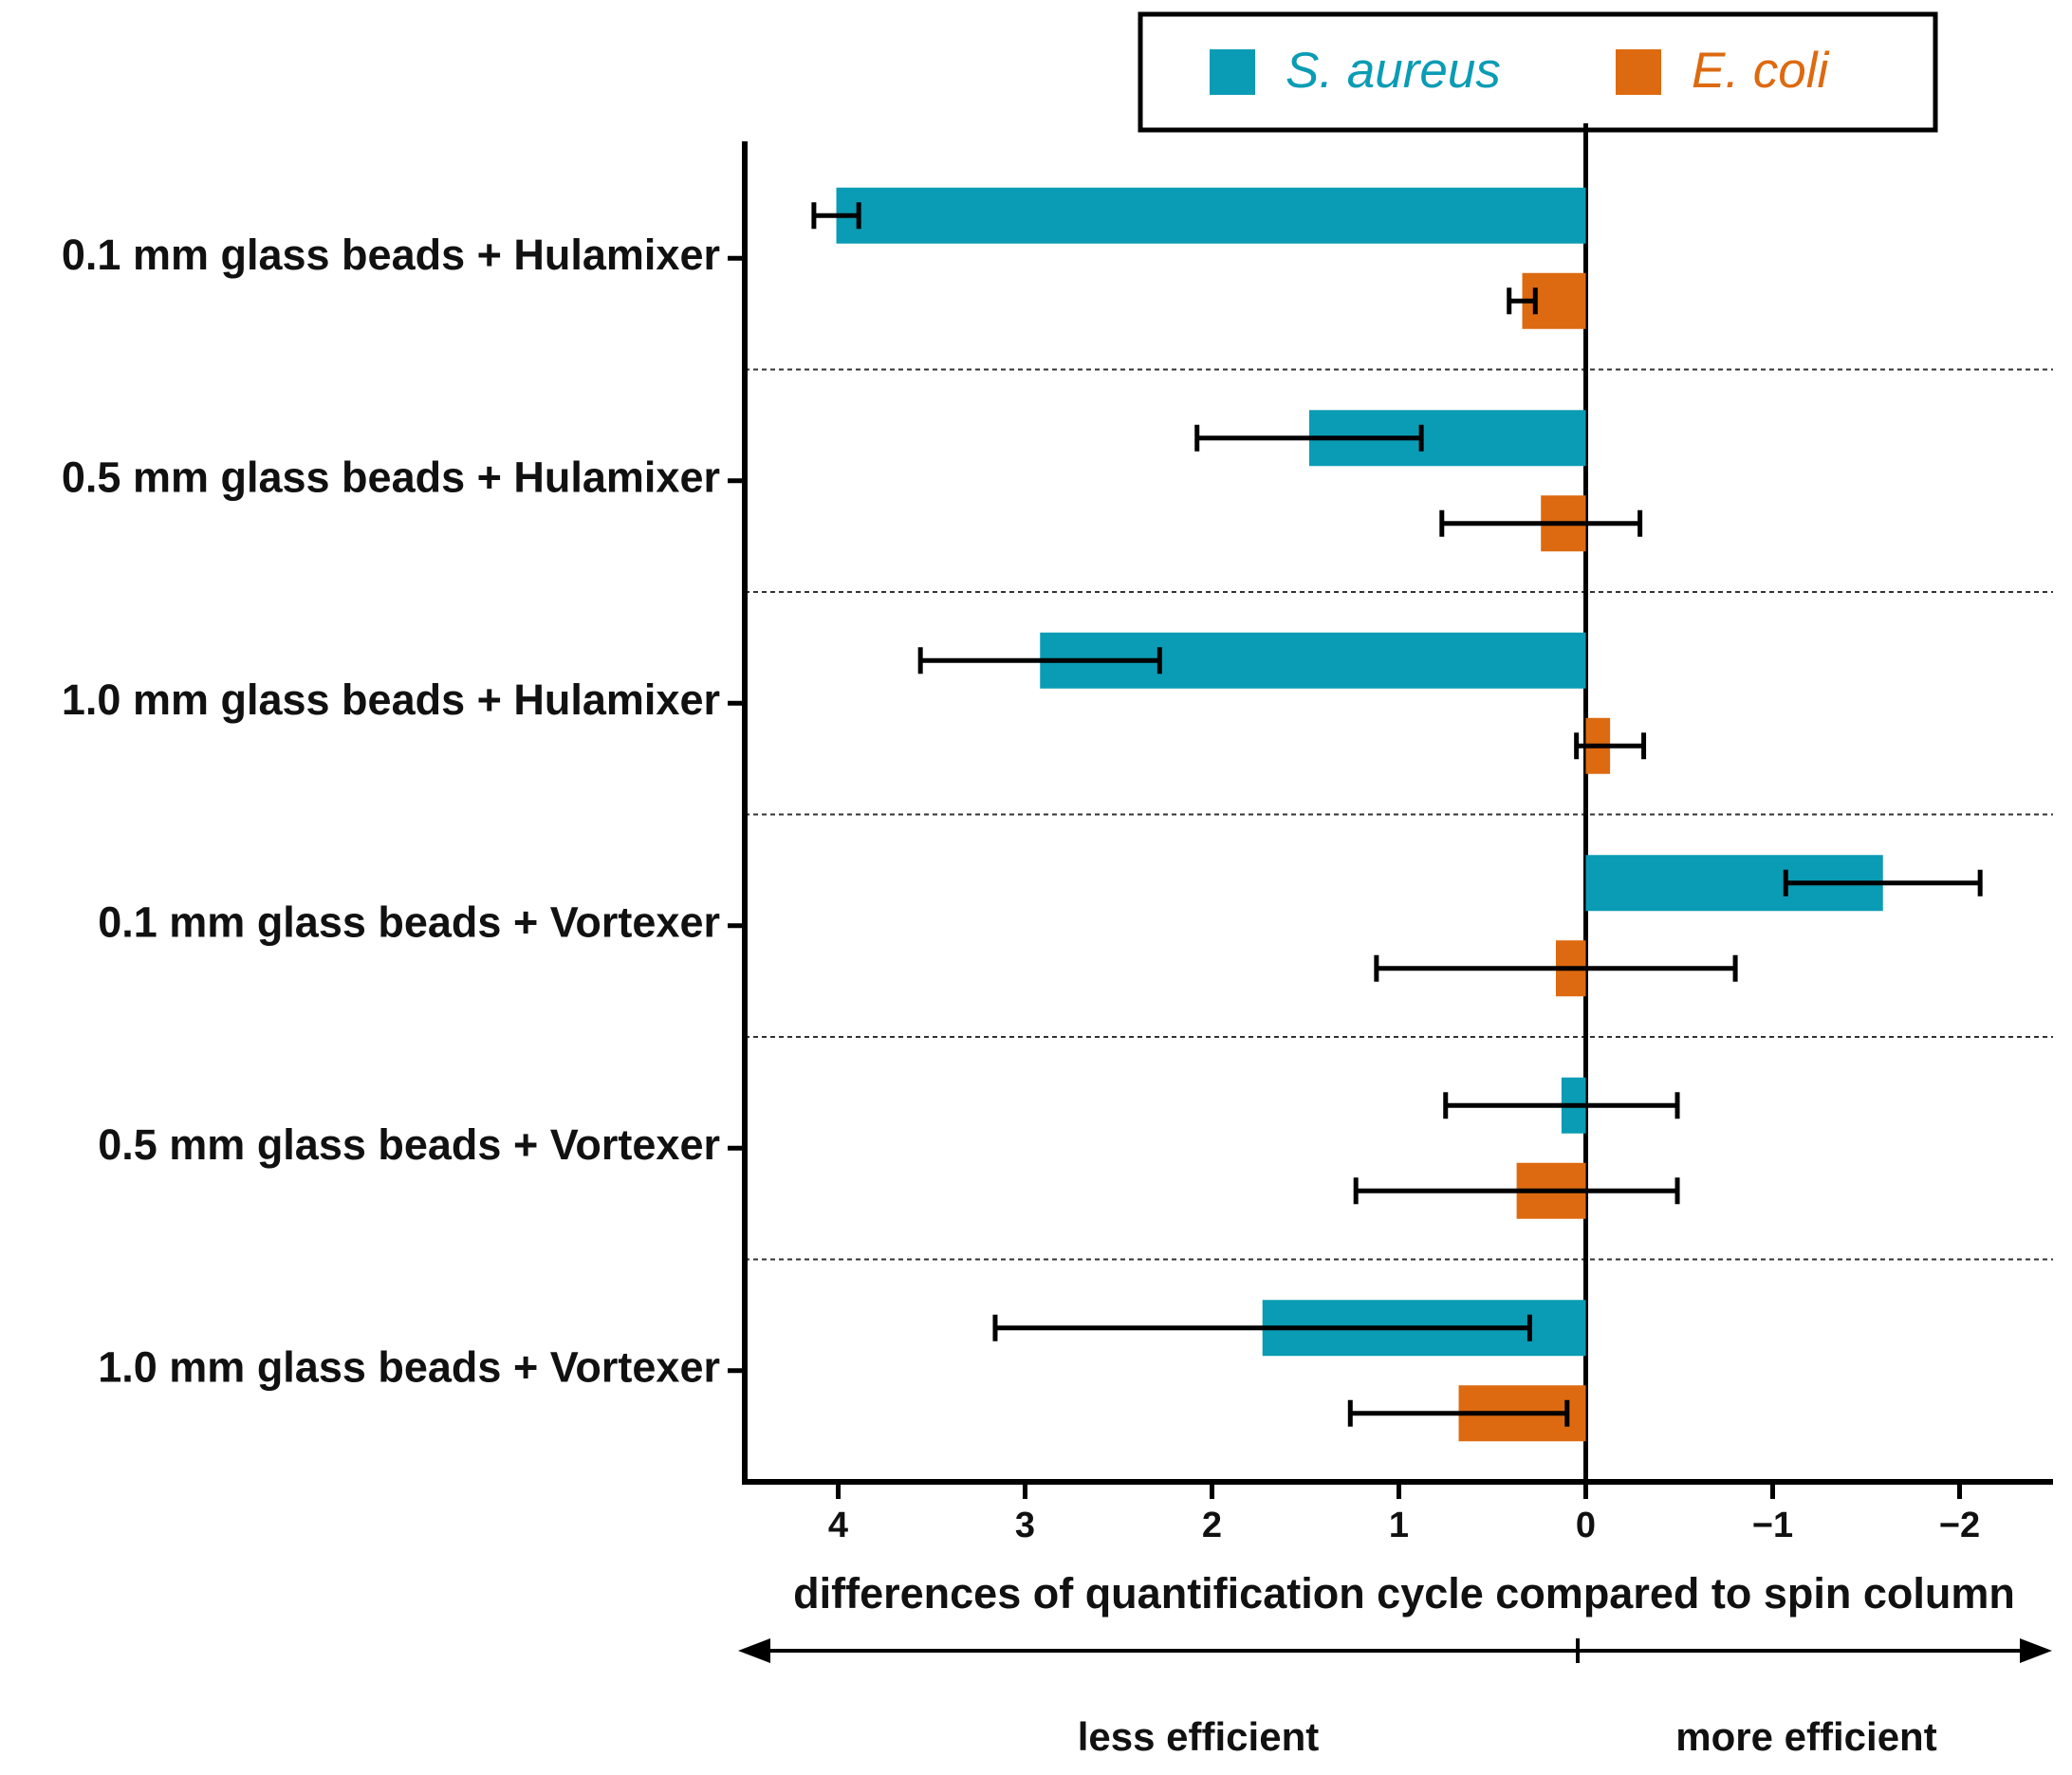  Describe the element at coordinates (2036, 1650) in the screenshot. I see `arrow-head-right` at that location.